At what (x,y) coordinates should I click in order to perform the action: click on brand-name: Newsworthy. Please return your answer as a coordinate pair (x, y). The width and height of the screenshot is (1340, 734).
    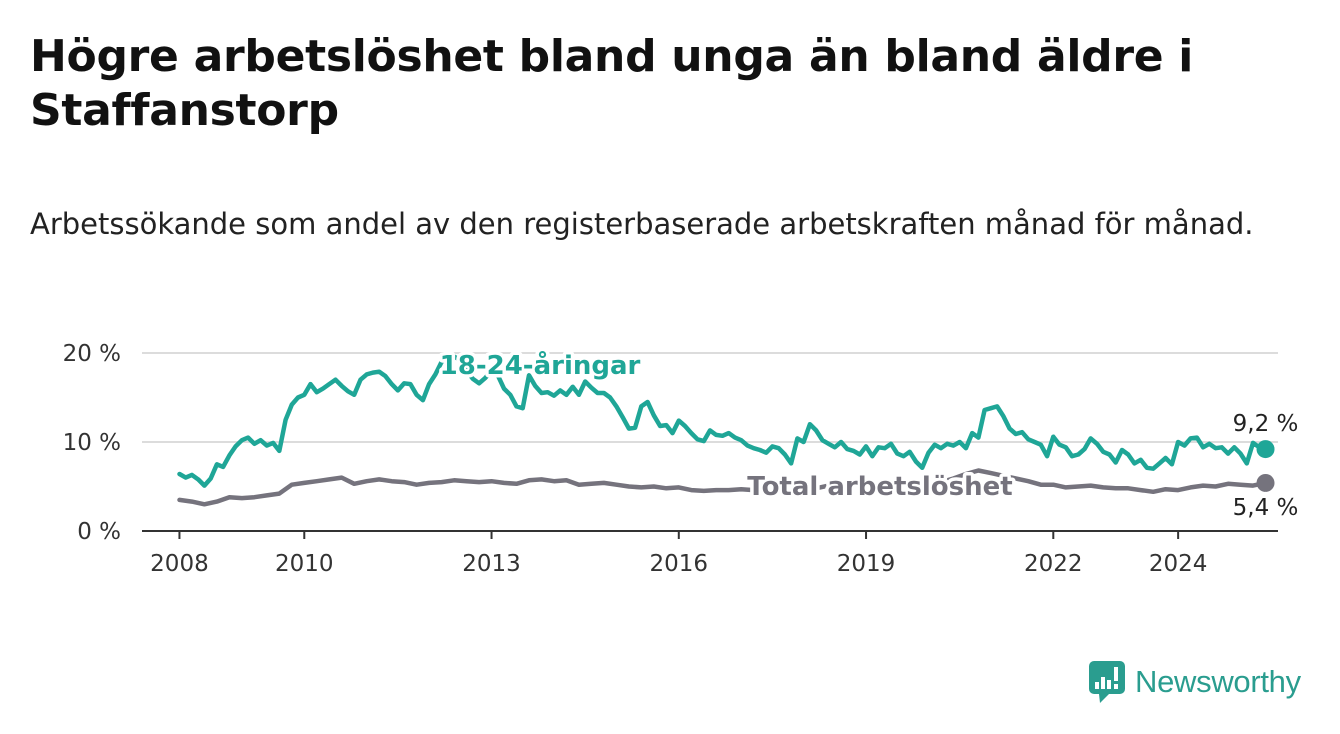
    Looking at the image, I should click on (1218, 681).